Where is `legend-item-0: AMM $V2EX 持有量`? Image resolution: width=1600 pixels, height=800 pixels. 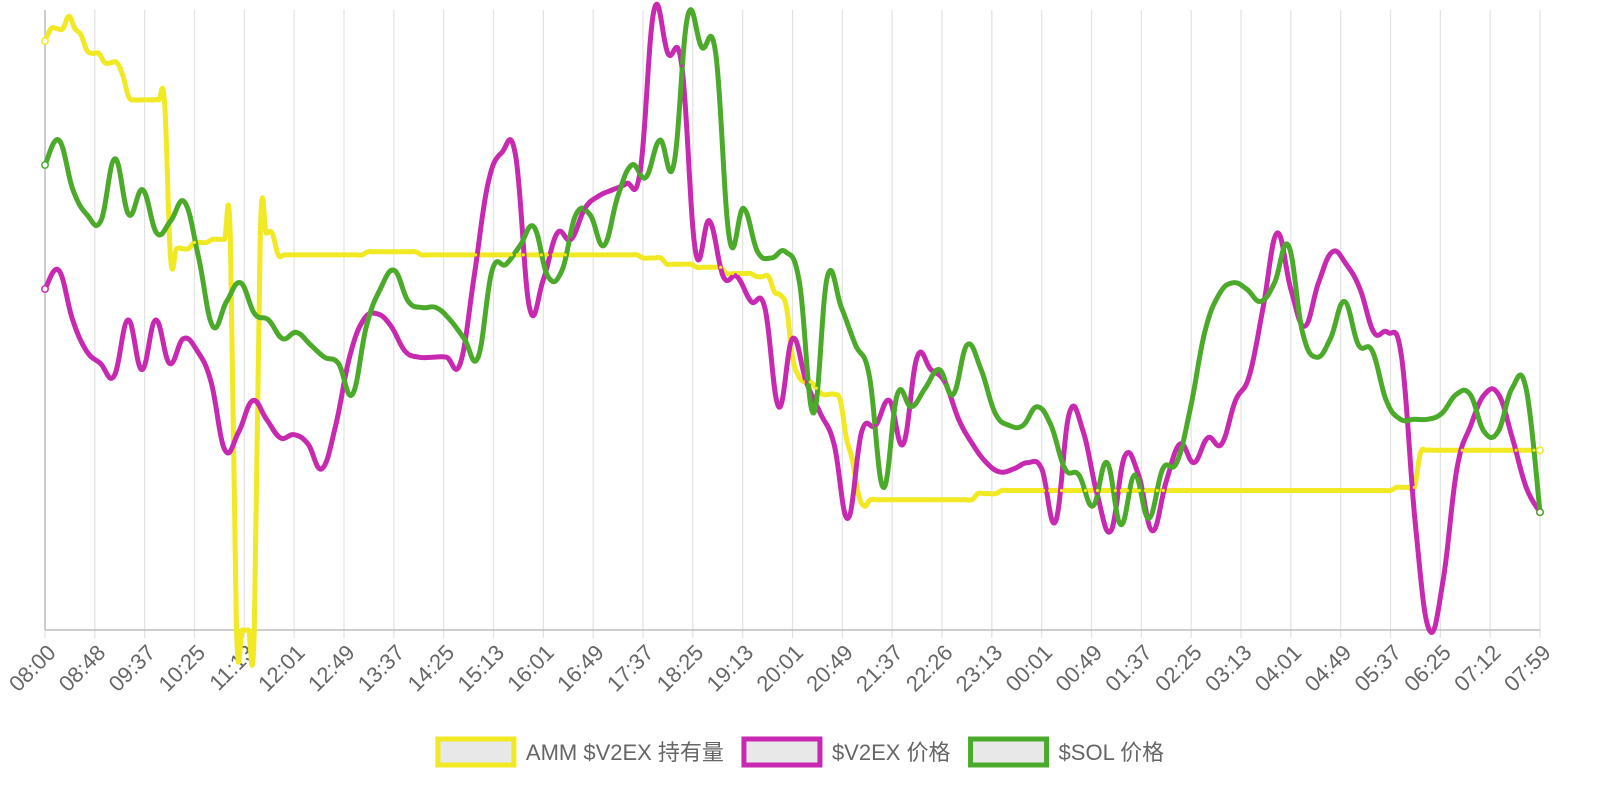 legend-item-0: AMM $V2EX 持有量 is located at coordinates (579, 752).